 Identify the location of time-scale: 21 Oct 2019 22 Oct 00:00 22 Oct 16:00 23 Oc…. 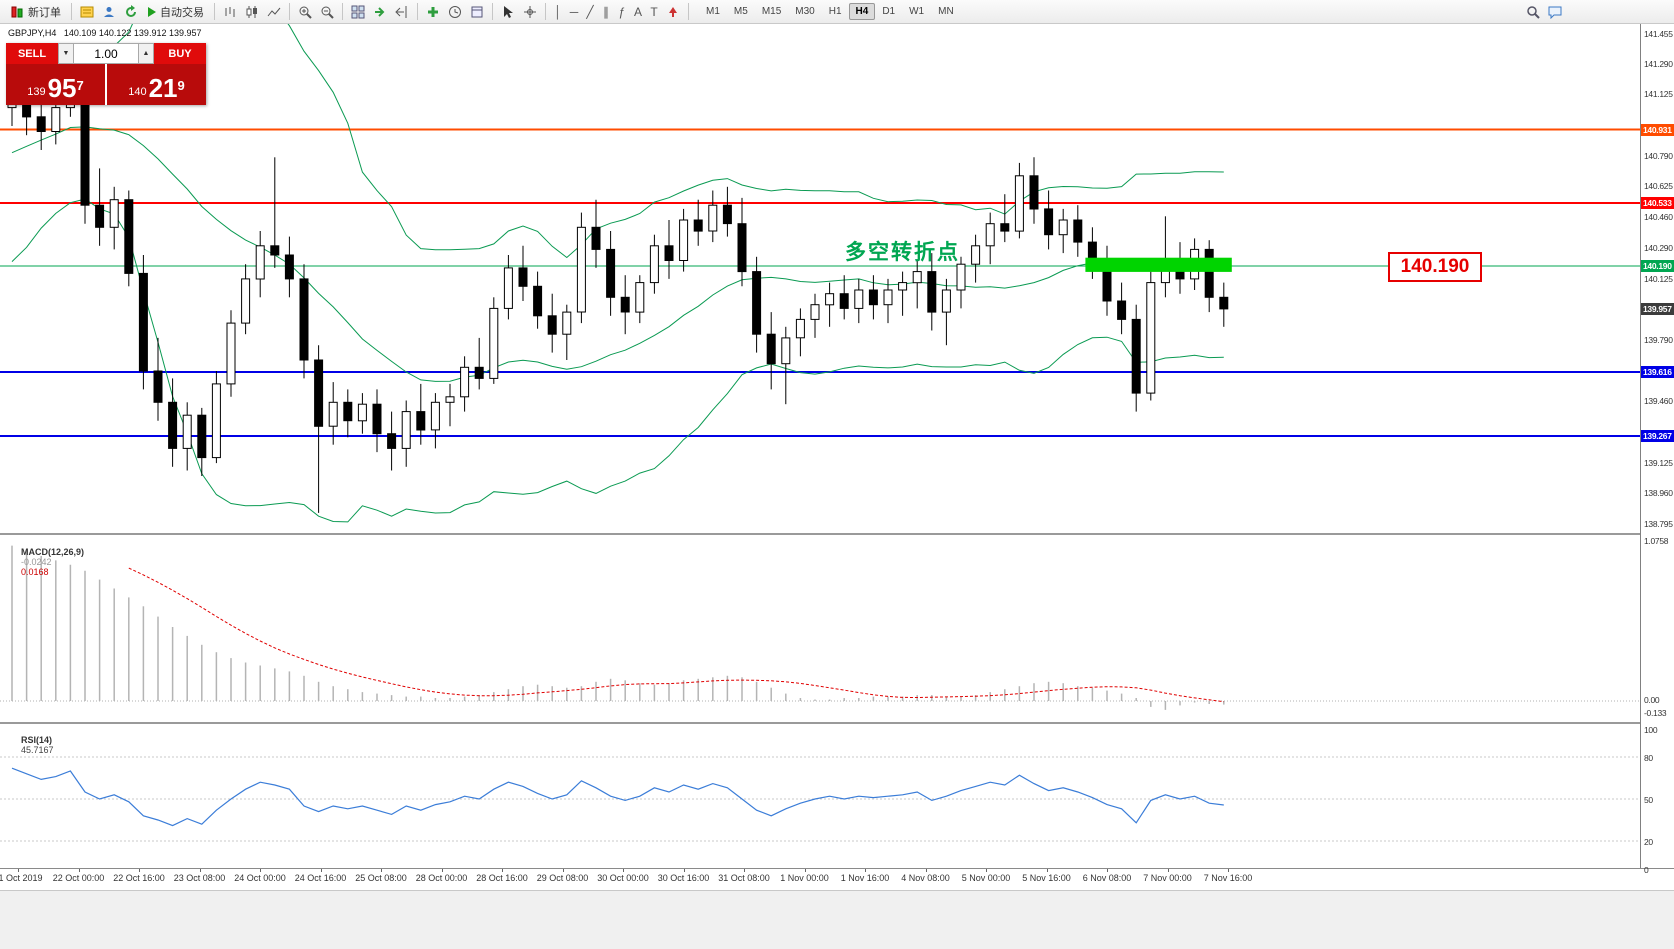
(820, 879).